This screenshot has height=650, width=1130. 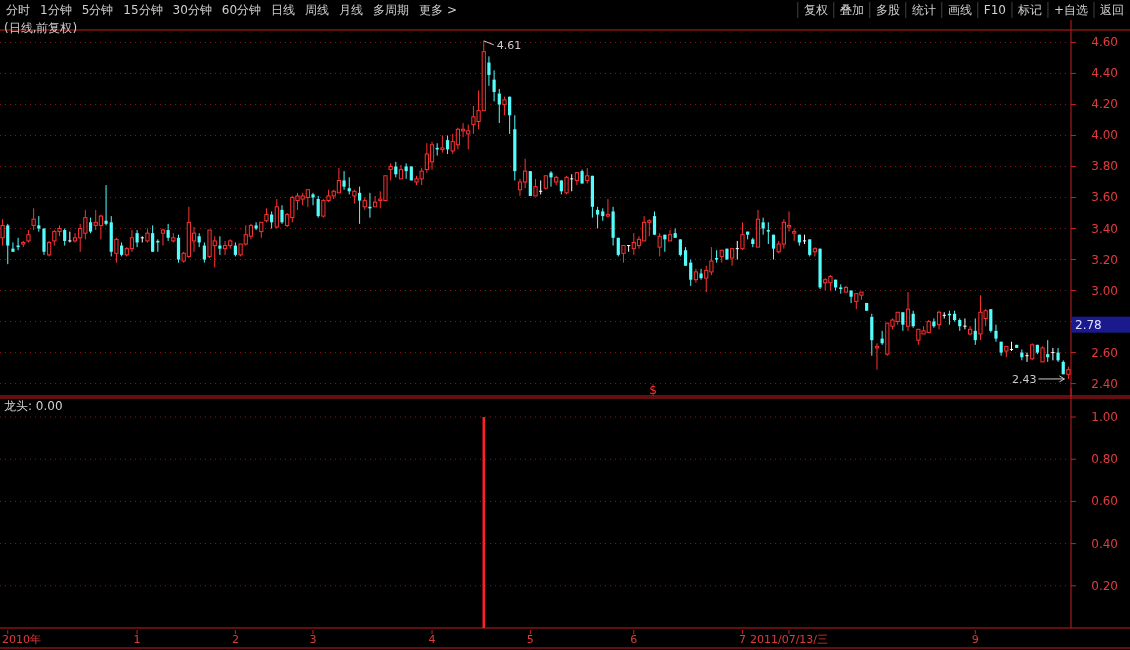 I want to click on text: +自选, so click(x=1070, y=10).